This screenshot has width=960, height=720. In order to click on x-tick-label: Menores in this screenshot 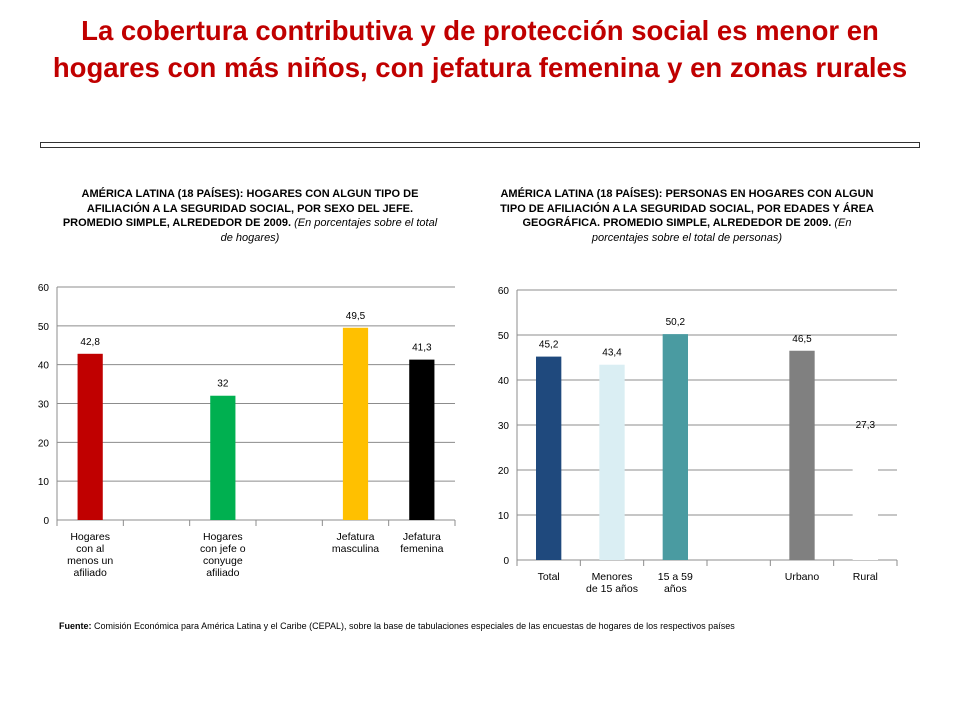, I will do `click(612, 577)`.